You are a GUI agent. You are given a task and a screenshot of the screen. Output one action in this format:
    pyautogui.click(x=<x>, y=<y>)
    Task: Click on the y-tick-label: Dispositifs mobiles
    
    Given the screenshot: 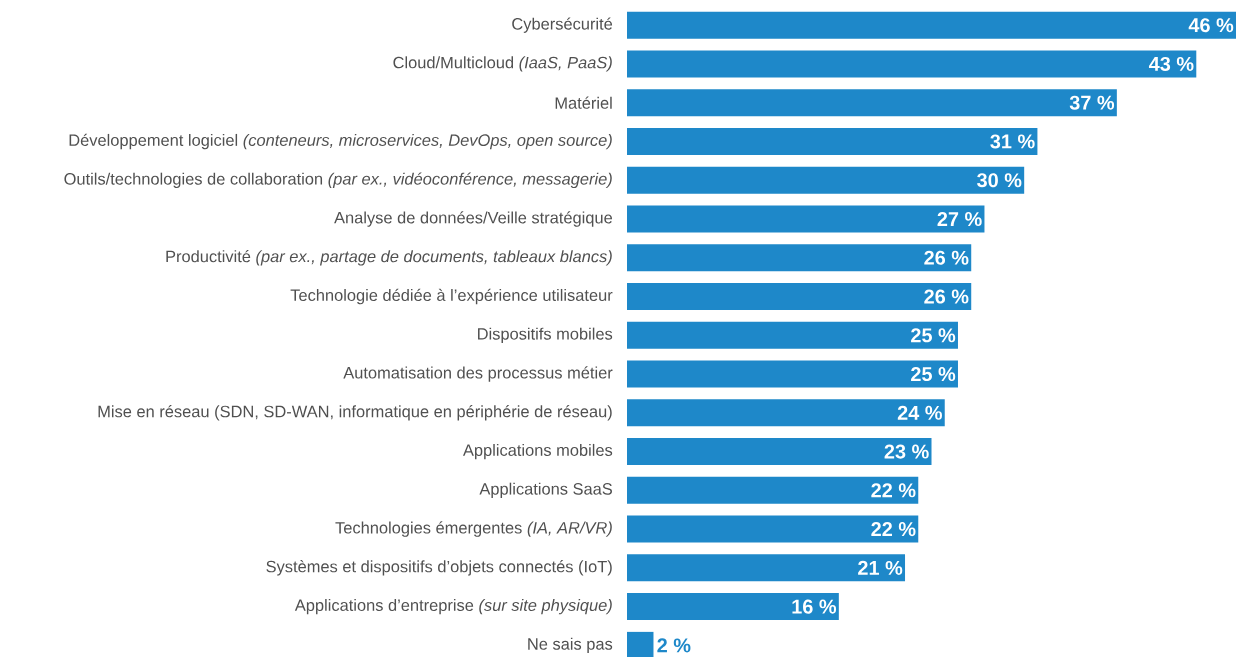 What is the action you would take?
    pyautogui.click(x=545, y=335)
    